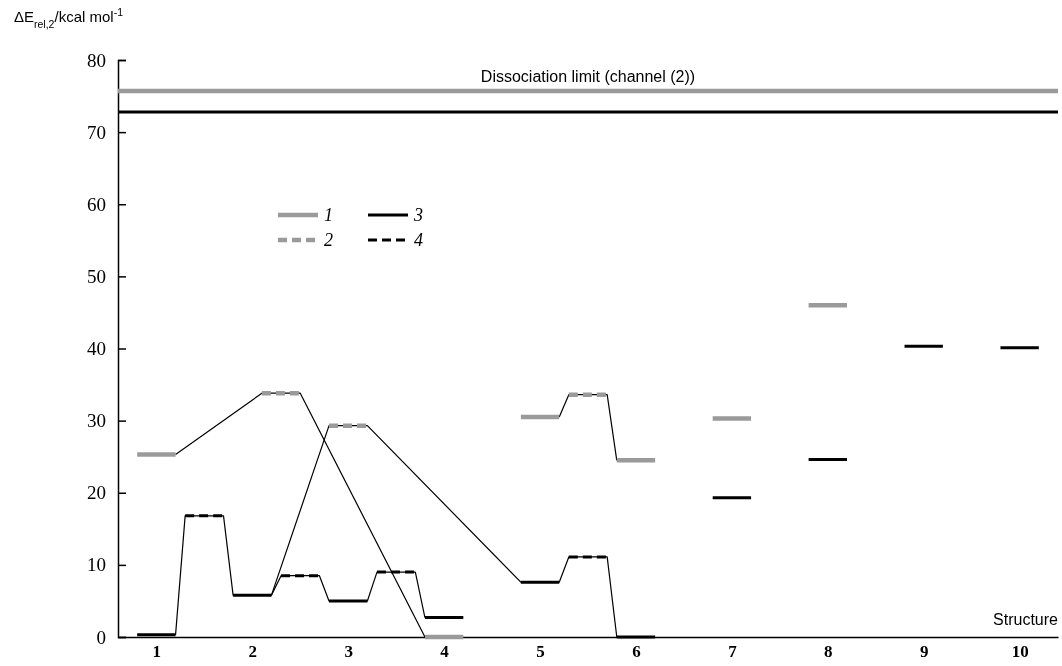 This screenshot has width=1062, height=666. I want to click on y-tick-label: 80, so click(96, 60).